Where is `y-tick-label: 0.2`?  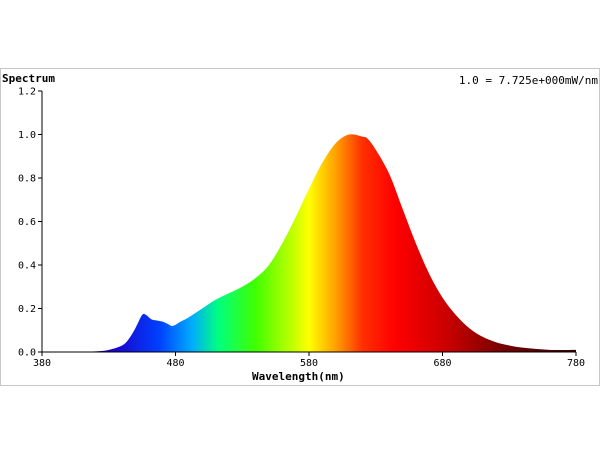
y-tick-label: 0.2 is located at coordinates (27, 309).